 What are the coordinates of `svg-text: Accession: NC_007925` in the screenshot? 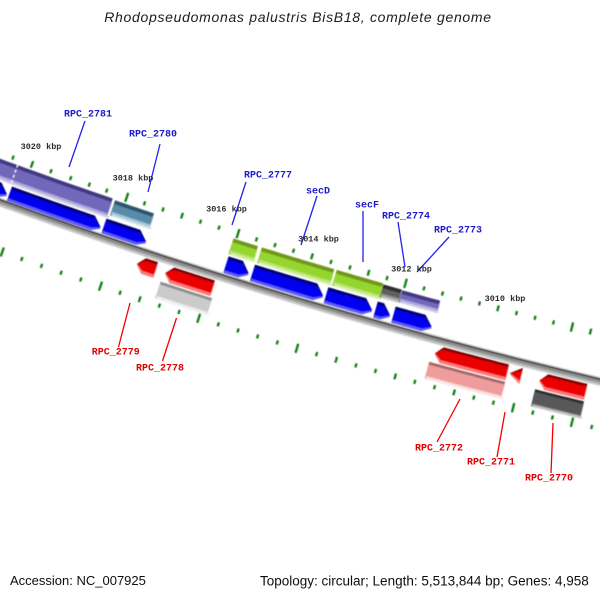 It's located at (78, 580).